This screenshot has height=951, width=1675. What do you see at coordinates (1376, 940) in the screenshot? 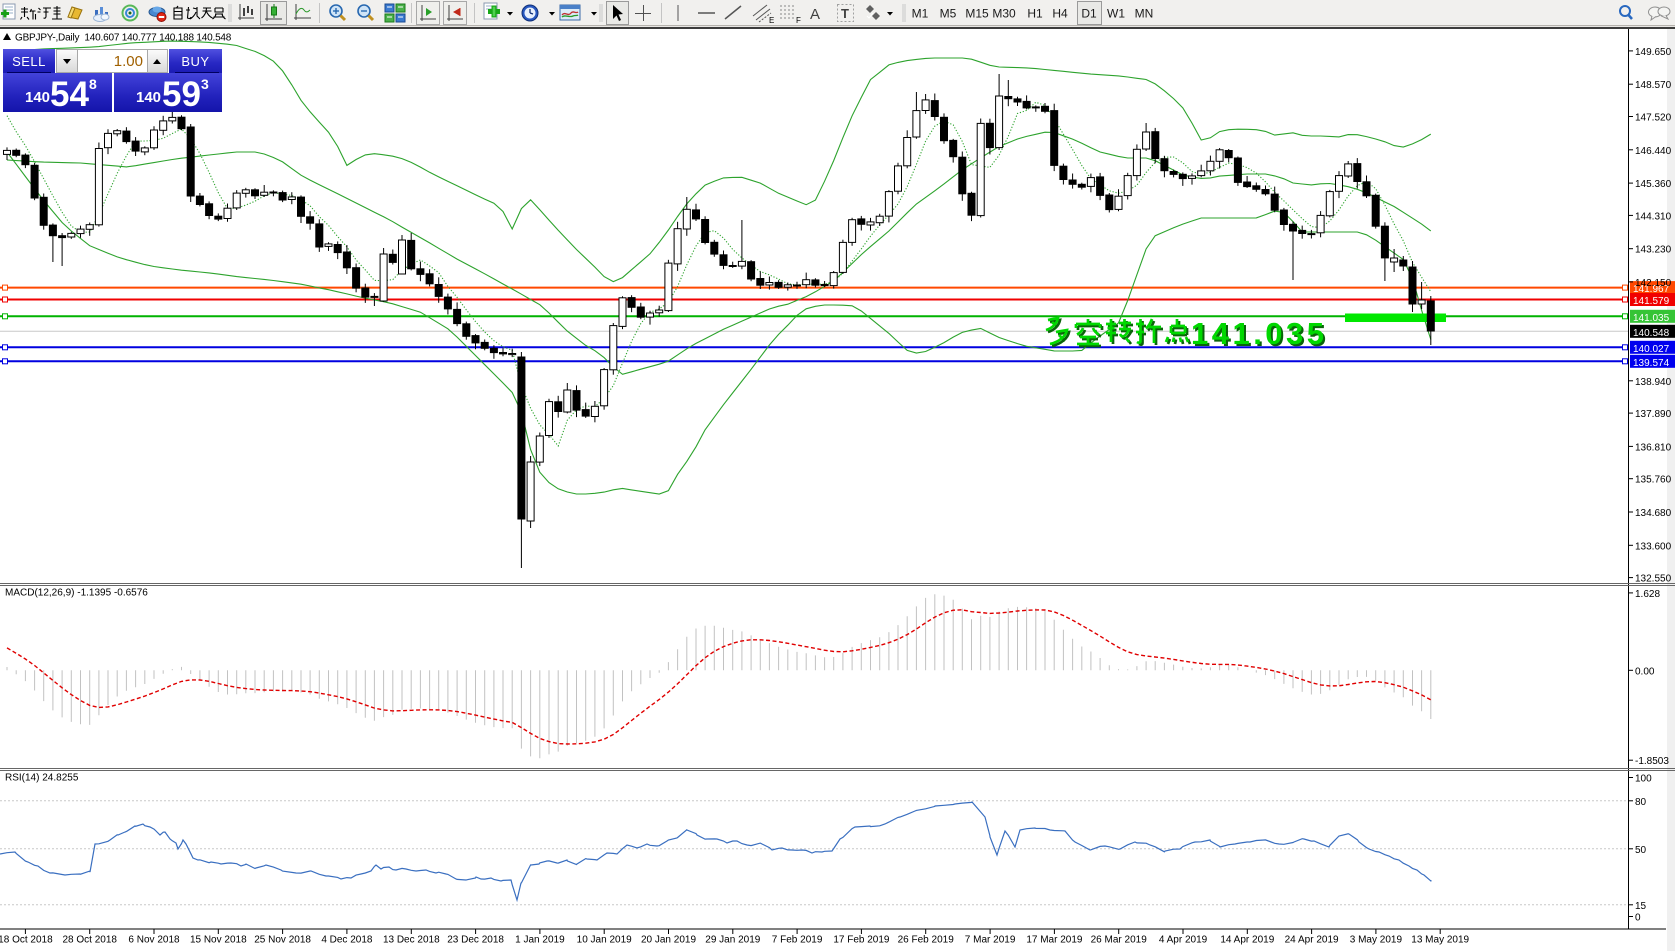
I see `svg-text: 3 May 2019` at bounding box center [1376, 940].